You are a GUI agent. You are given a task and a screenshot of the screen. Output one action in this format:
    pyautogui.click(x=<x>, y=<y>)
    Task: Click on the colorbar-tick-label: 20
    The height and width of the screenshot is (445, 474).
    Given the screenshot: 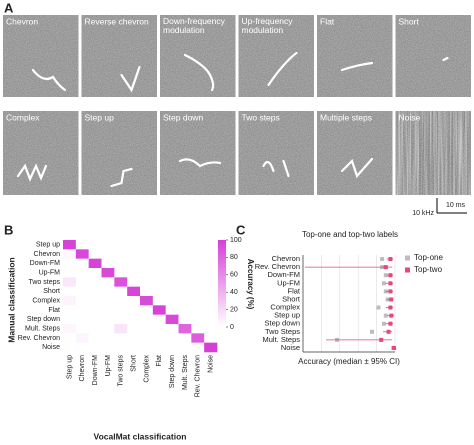 What is the action you would take?
    pyautogui.click(x=234, y=309)
    